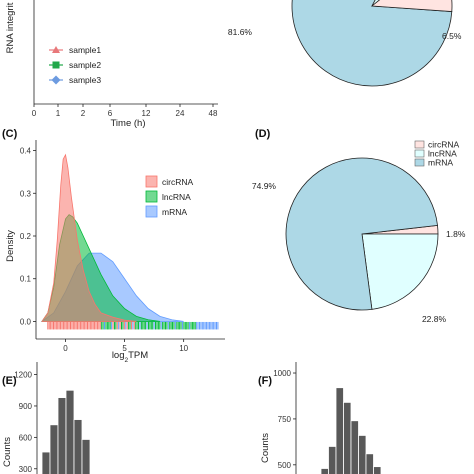 Image resolution: width=474 pixels, height=474 pixels. Describe the element at coordinates (23, 375) in the screenshot. I see `panel-e-y-tick-label-0: 1200` at that location.